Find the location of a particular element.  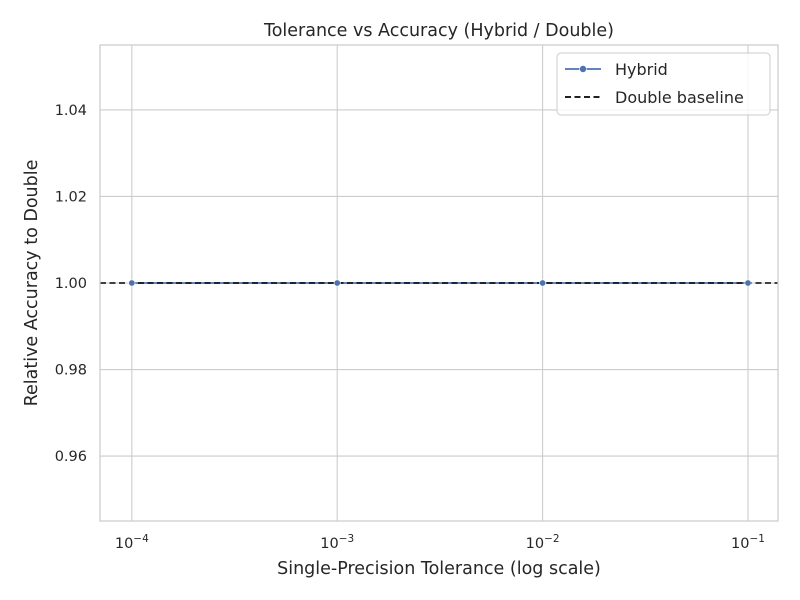

legend-marker-hybrid is located at coordinates (583, 69).